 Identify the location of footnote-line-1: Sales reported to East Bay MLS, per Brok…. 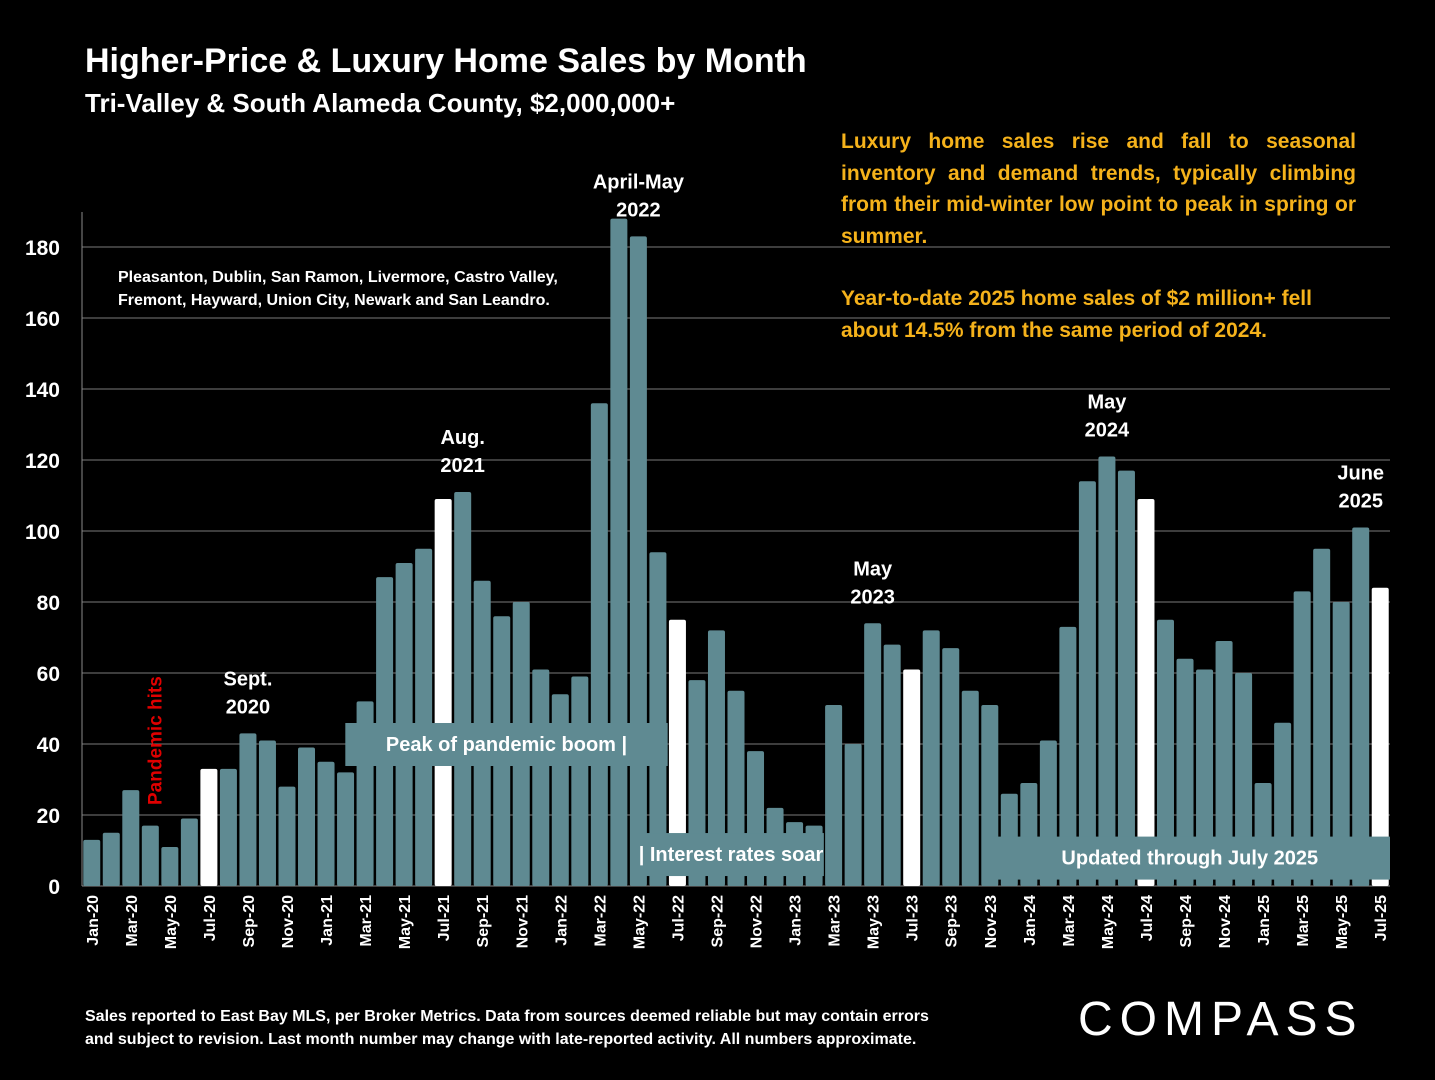
(507, 1016).